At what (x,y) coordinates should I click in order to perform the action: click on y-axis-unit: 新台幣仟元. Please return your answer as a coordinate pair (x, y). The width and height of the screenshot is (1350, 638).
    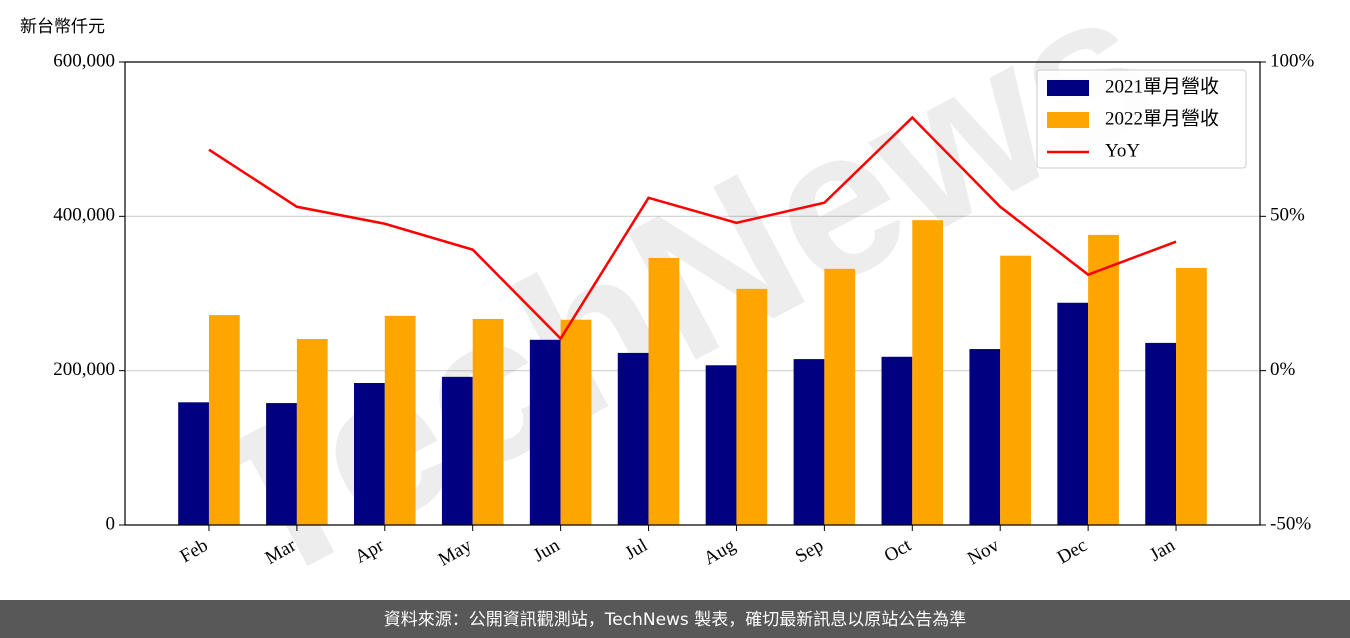
    Looking at the image, I should click on (62, 27).